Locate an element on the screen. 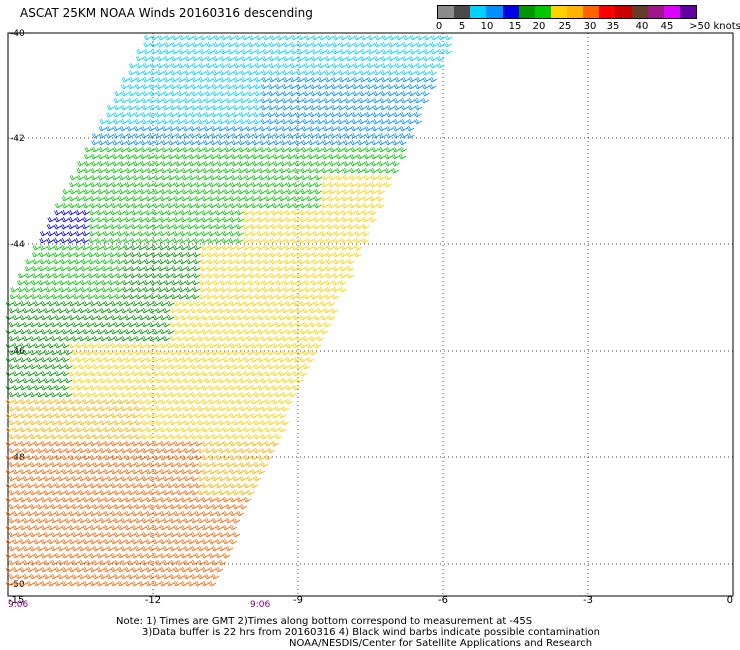 The width and height of the screenshot is (740, 650). time-label-left: 9:06 is located at coordinates (18, 605).